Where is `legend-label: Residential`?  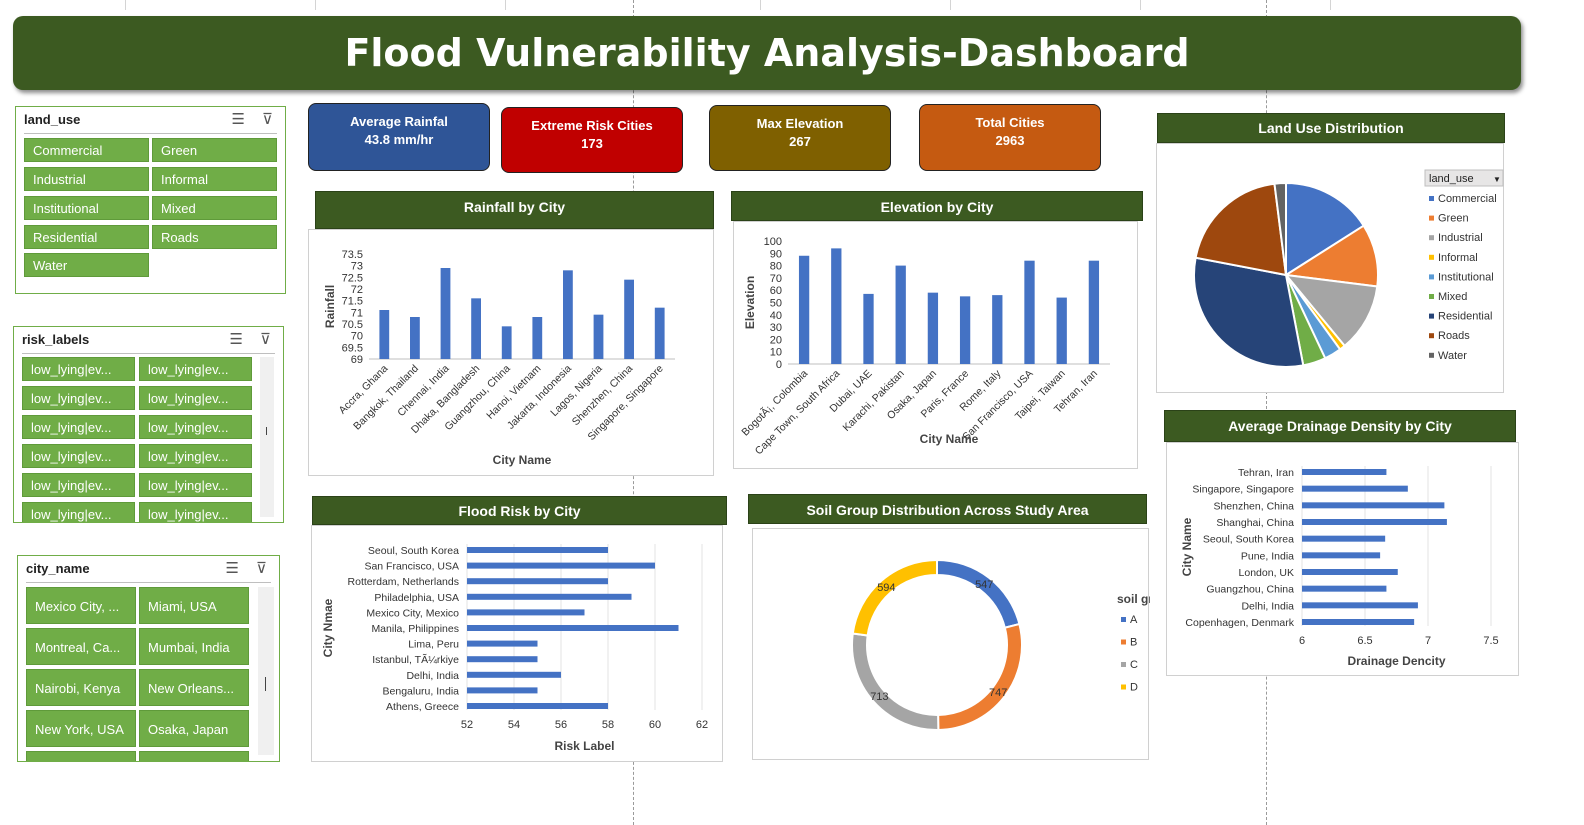
legend-label: Residential is located at coordinates (1465, 317).